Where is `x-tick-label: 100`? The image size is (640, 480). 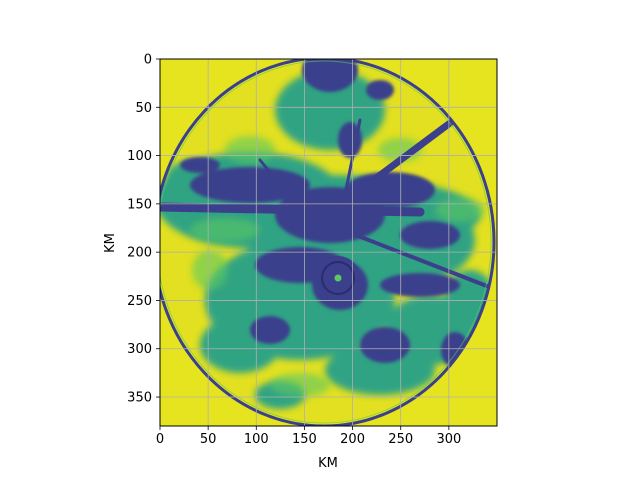
x-tick-label: 100 is located at coordinates (256, 439).